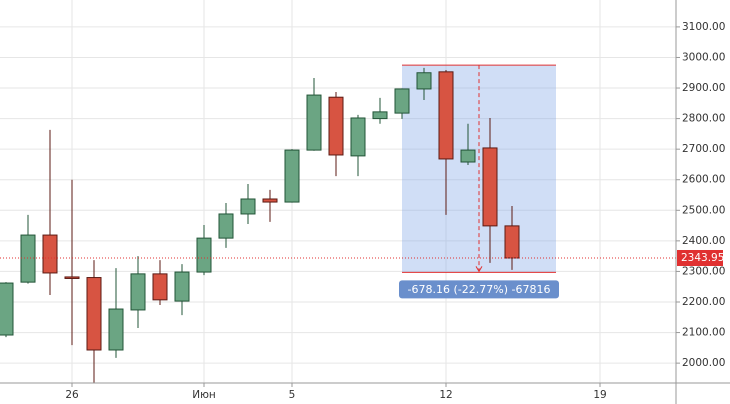  I want to click on measure-label-box, so click(479, 289).